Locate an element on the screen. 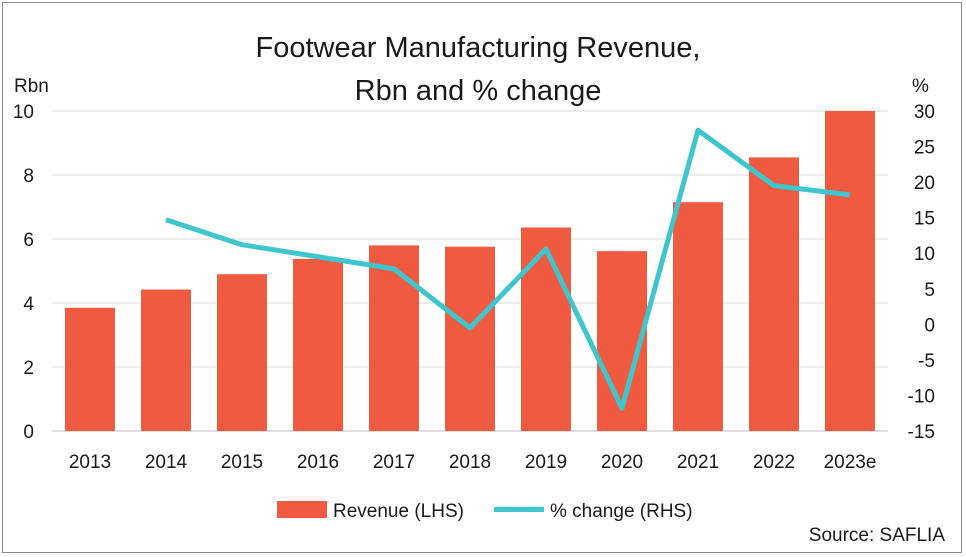 The width and height of the screenshot is (966, 557). x-axis-tick-label: 2017 is located at coordinates (394, 462).